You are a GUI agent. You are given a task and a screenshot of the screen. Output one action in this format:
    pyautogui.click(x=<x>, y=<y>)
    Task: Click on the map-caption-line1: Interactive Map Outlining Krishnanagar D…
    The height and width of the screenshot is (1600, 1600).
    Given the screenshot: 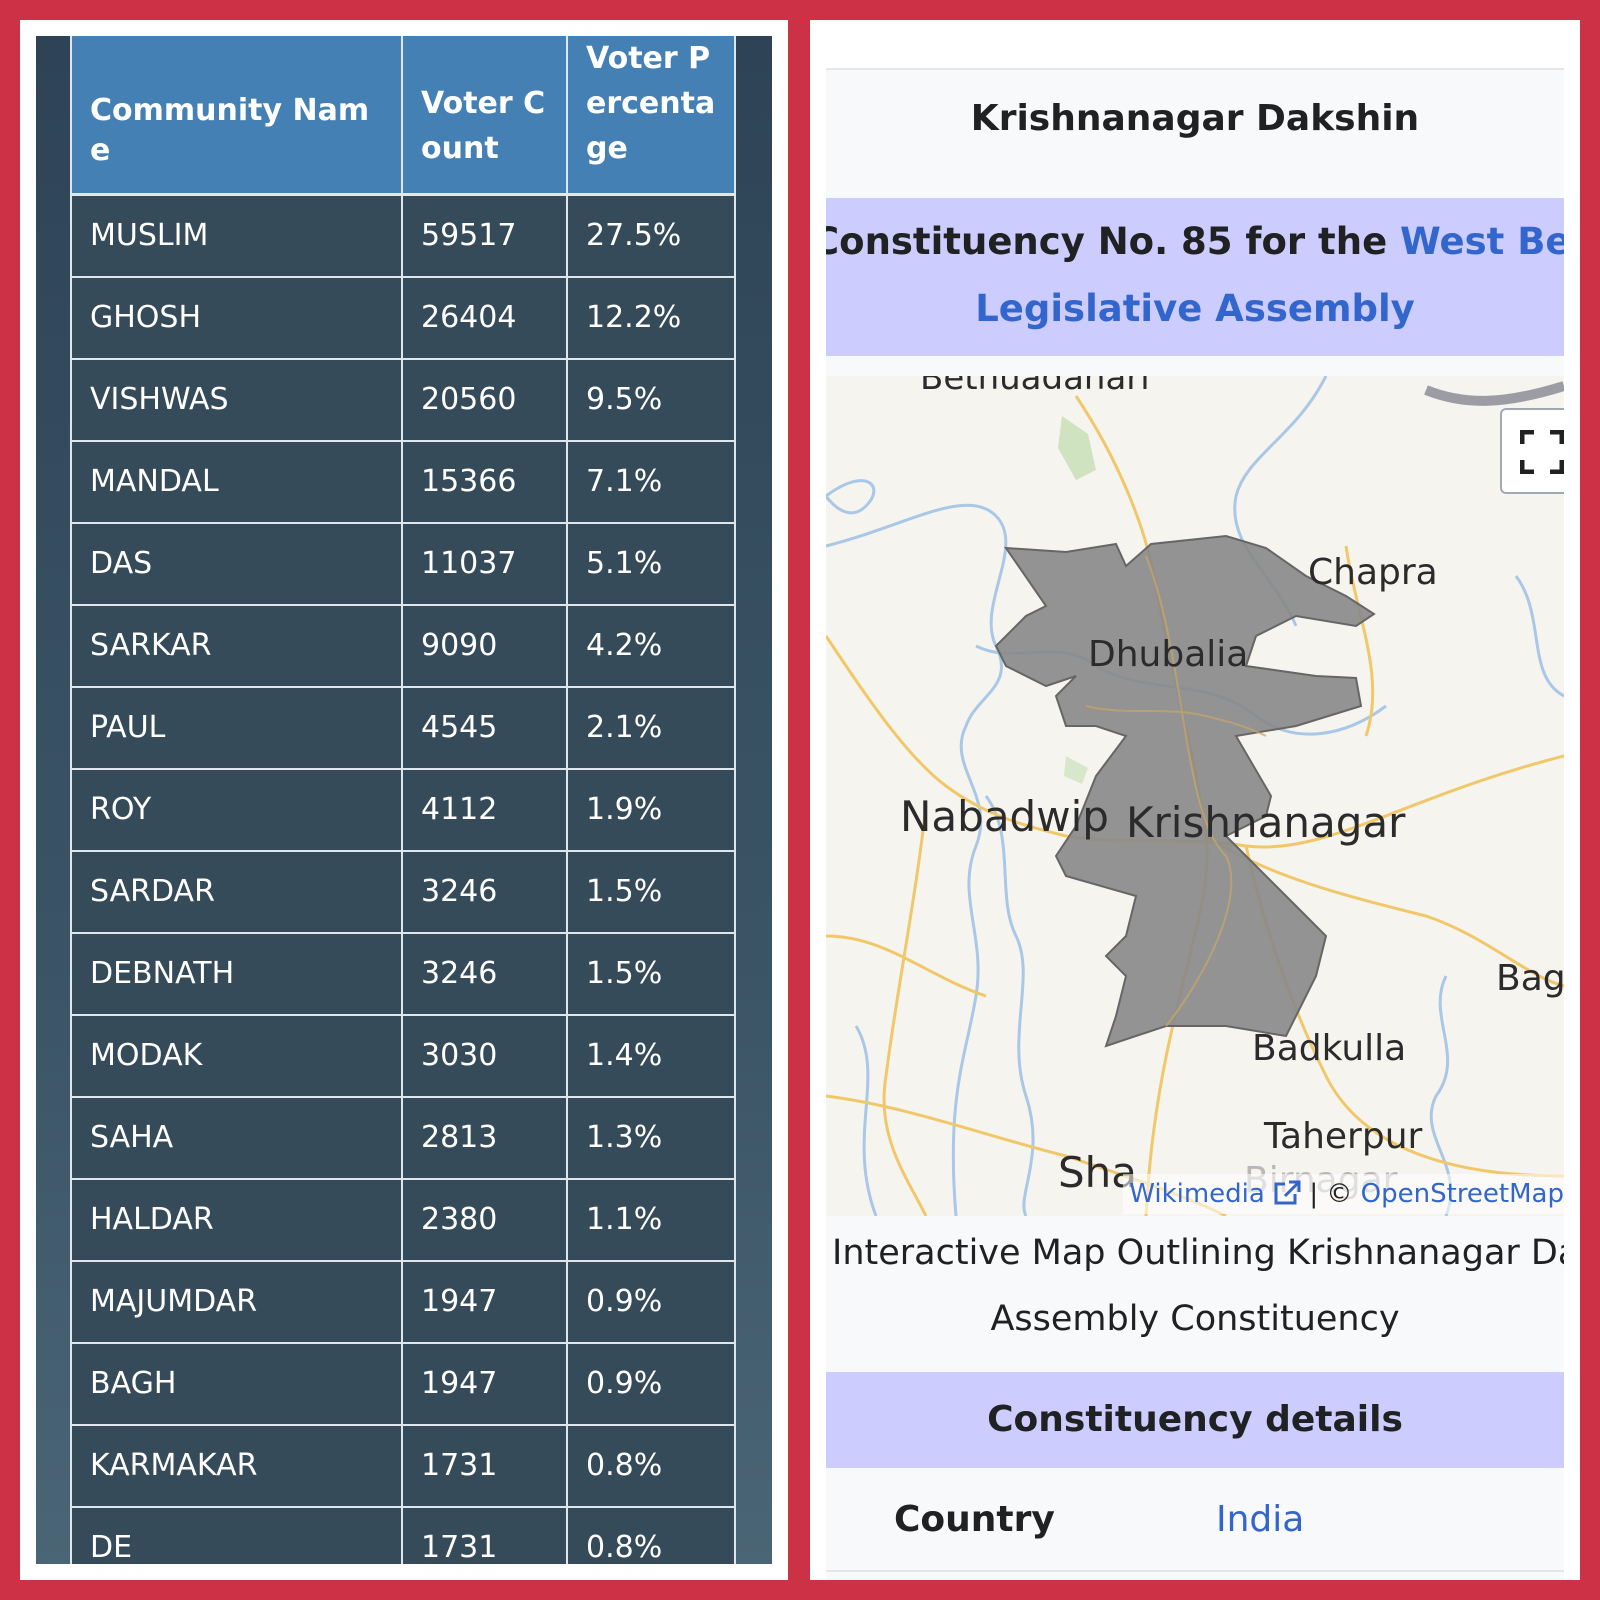 What is the action you would take?
    pyautogui.click(x=1198, y=1253)
    